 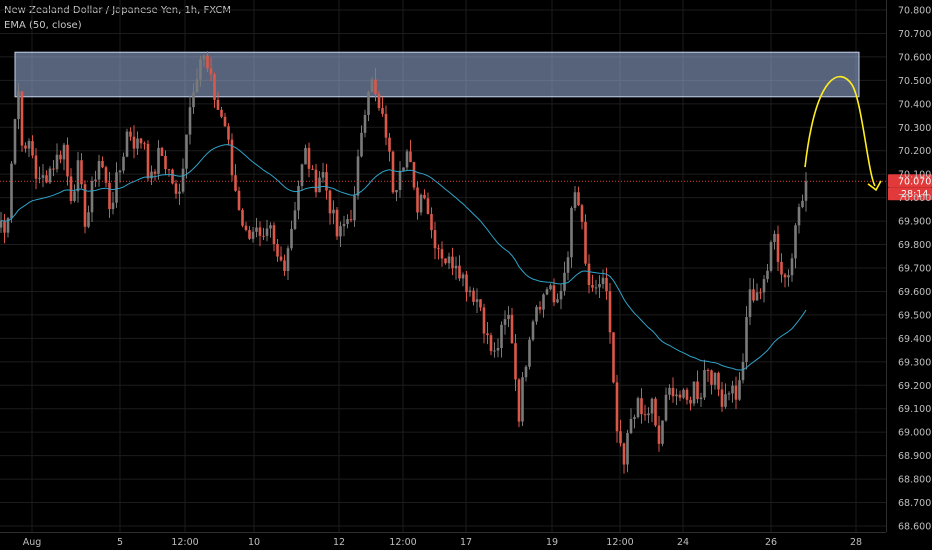 What do you see at coordinates (910, 181) in the screenshot?
I see `price-tag-box` at bounding box center [910, 181].